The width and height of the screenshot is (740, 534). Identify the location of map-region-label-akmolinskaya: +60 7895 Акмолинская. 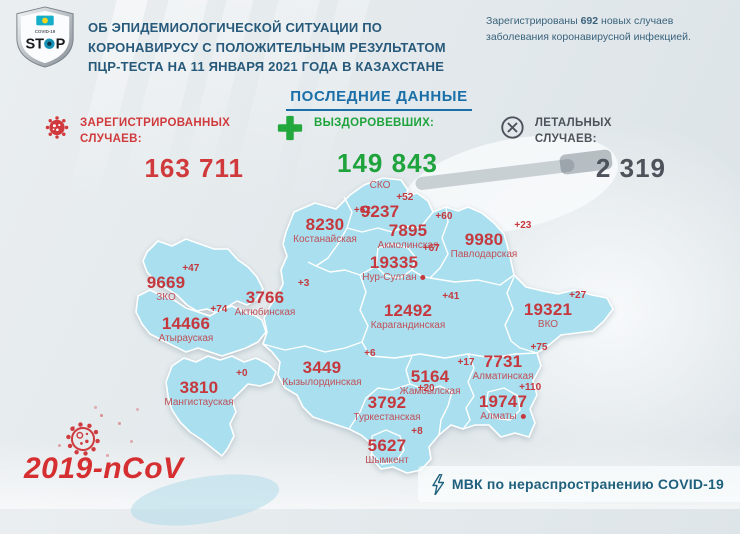
(415, 232).